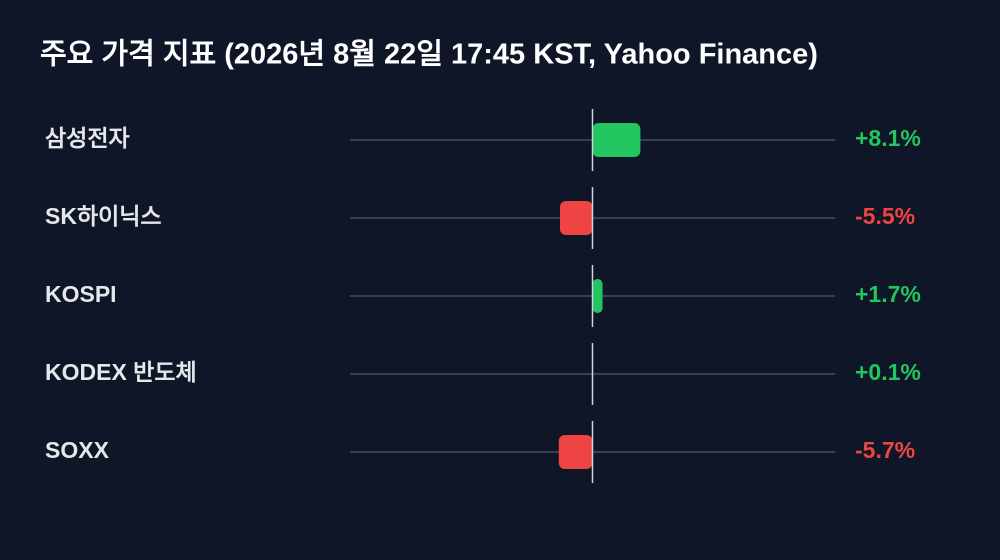  I want to click on category-label: 삼성전자, so click(87, 138).